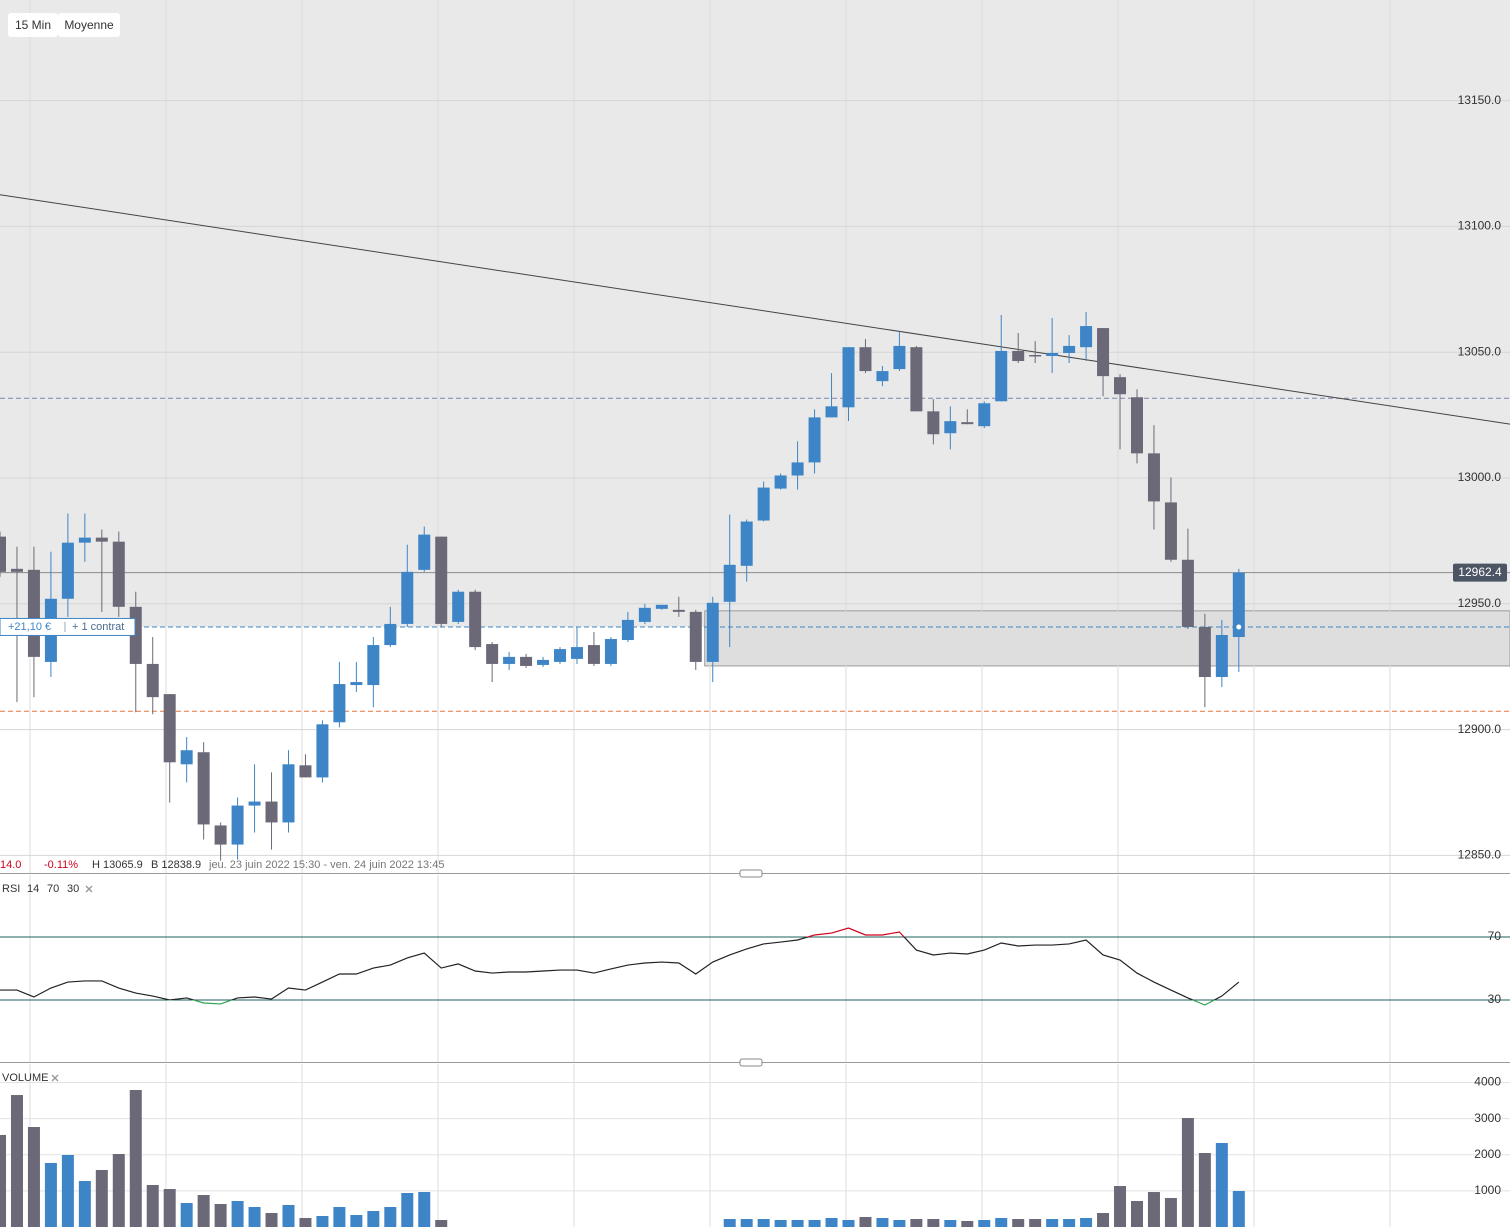 Image resolution: width=1510 pixels, height=1227 pixels. What do you see at coordinates (73, 889) in the screenshot?
I see `rsi-param: 30` at bounding box center [73, 889].